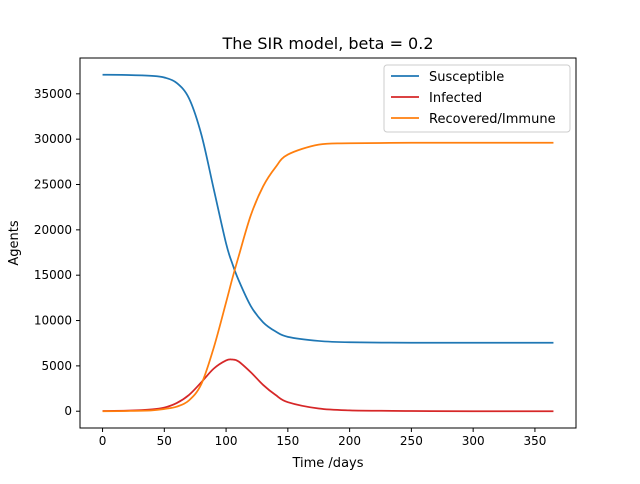 The height and width of the screenshot is (484, 640). I want to click on x-tick-label: 150, so click(287, 441).